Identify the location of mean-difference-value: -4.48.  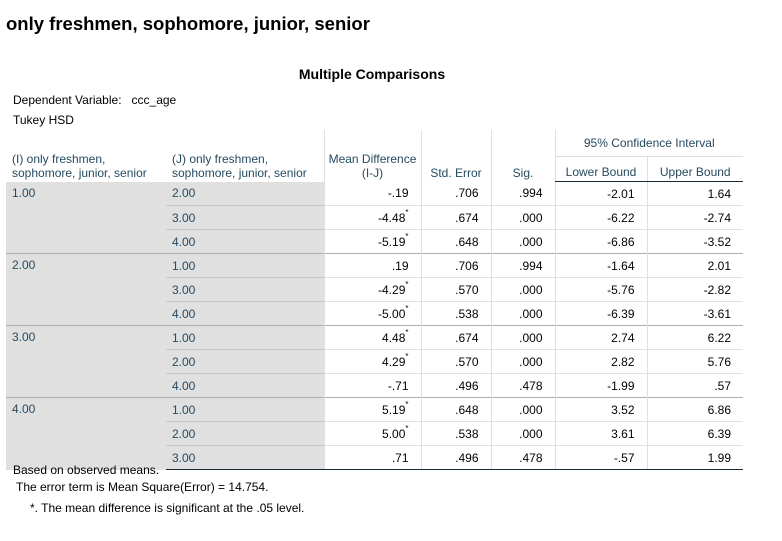
(392, 217).